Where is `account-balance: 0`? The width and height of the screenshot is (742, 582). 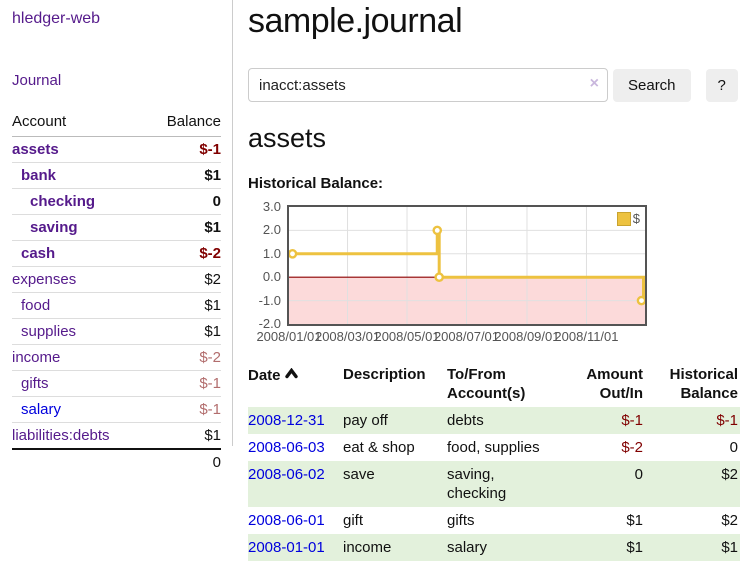 account-balance: 0 is located at coordinates (216, 201).